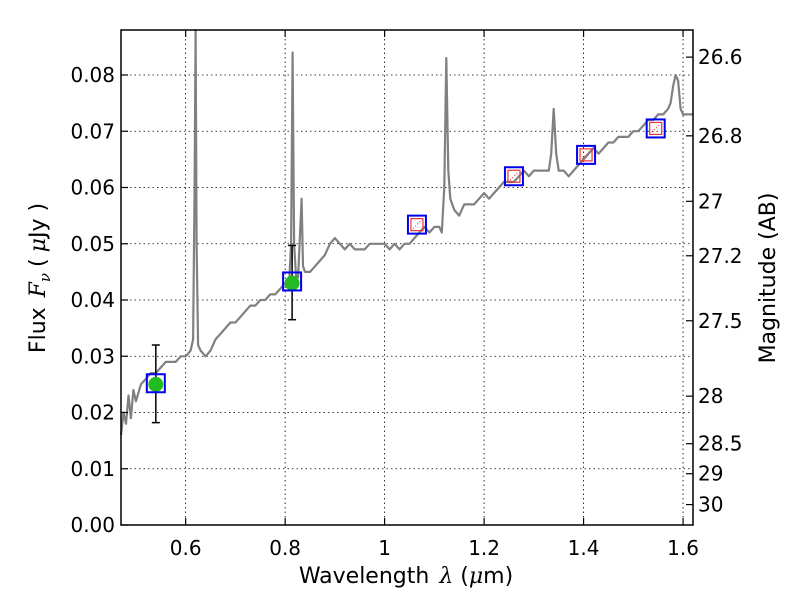  Describe the element at coordinates (224, 333) in the screenshot. I see `detection-layer` at that location.